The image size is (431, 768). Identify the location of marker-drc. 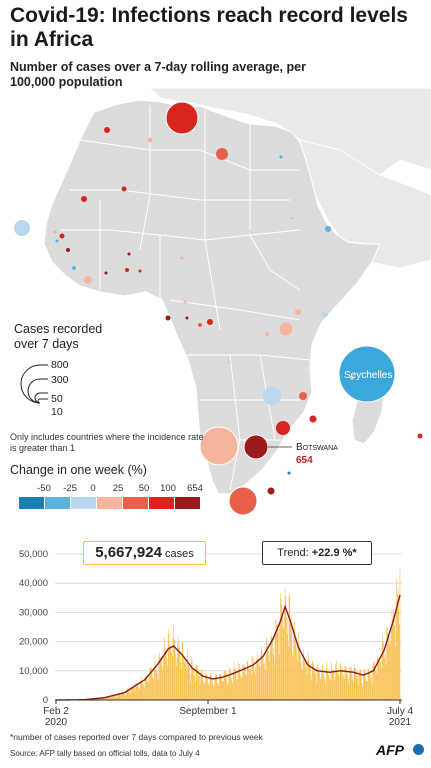
(210, 322).